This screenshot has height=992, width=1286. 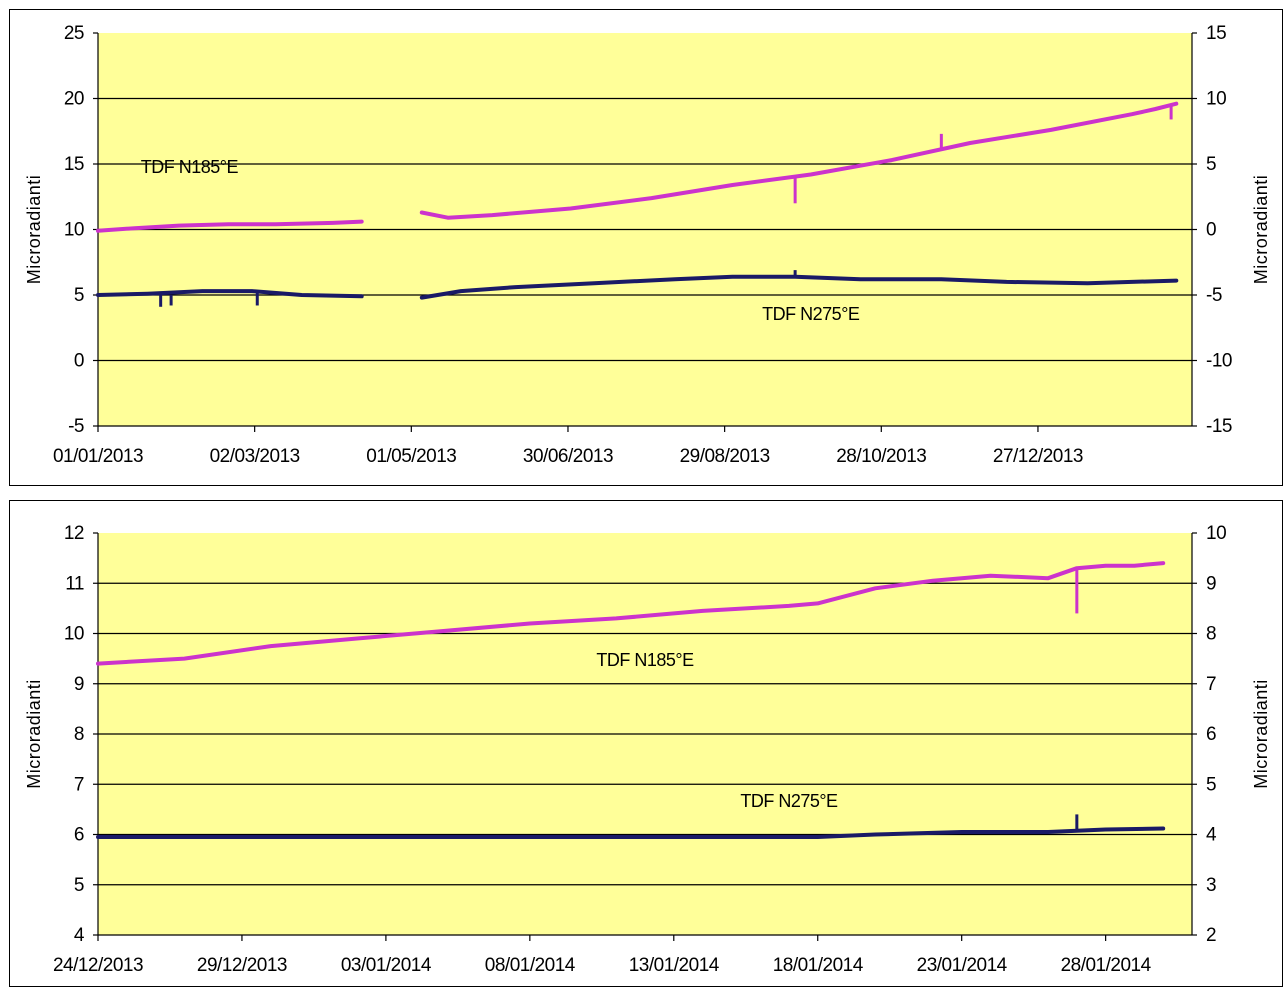 I want to click on x-tick-label: 08/01/2014, so click(x=530, y=965).